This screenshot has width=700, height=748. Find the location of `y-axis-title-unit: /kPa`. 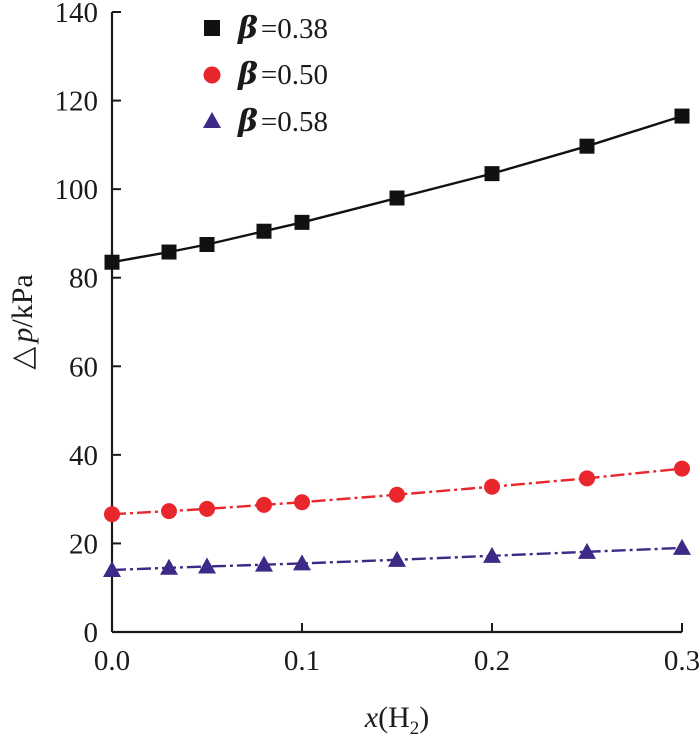

y-axis-title-unit: /kPa is located at coordinates (22, 300).